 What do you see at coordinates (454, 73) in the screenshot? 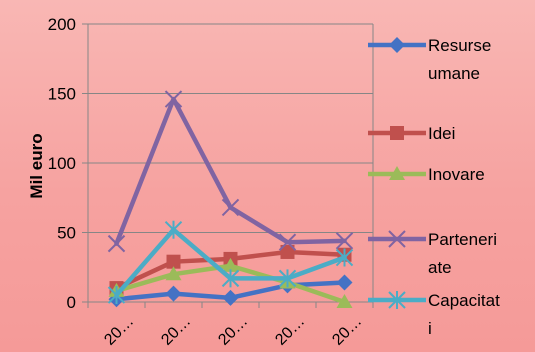
I see `legend-label: umane` at bounding box center [454, 73].